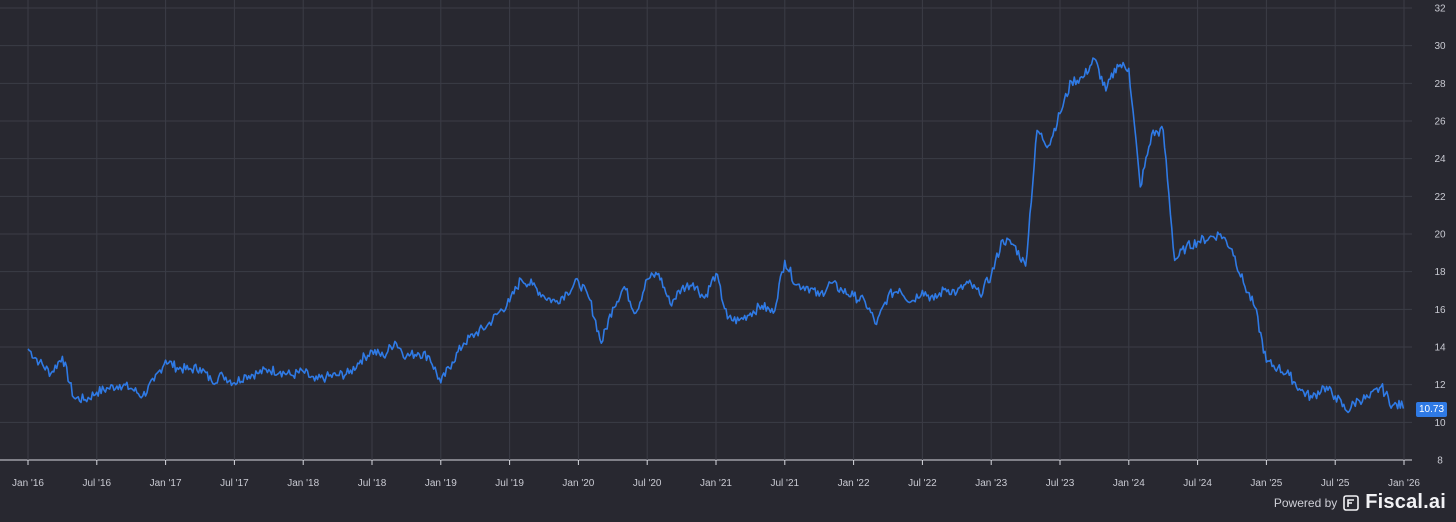 Image resolution: width=1456 pixels, height=522 pixels. What do you see at coordinates (1440, 423) in the screenshot?
I see `y-tick-label: 10` at bounding box center [1440, 423].